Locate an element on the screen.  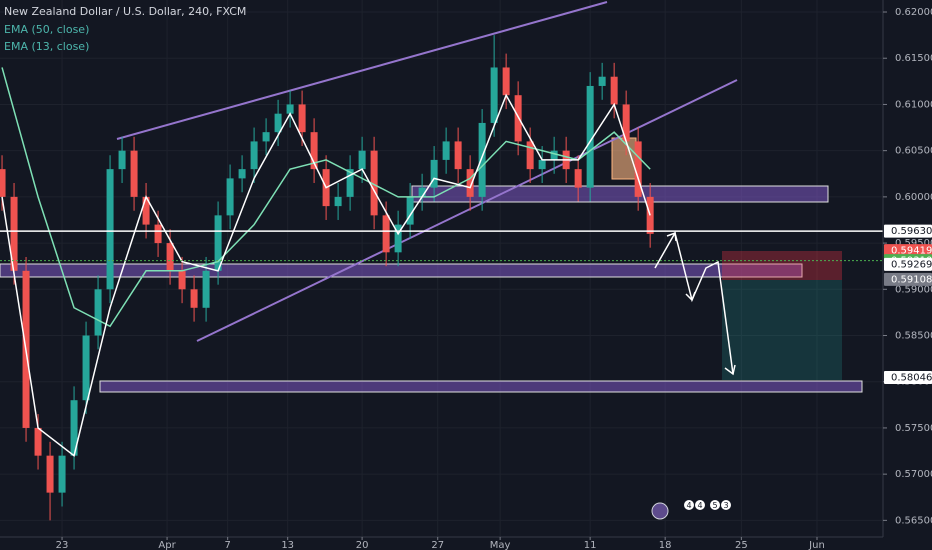
y-tick-label: 0.62000 is located at coordinates (913, 12).